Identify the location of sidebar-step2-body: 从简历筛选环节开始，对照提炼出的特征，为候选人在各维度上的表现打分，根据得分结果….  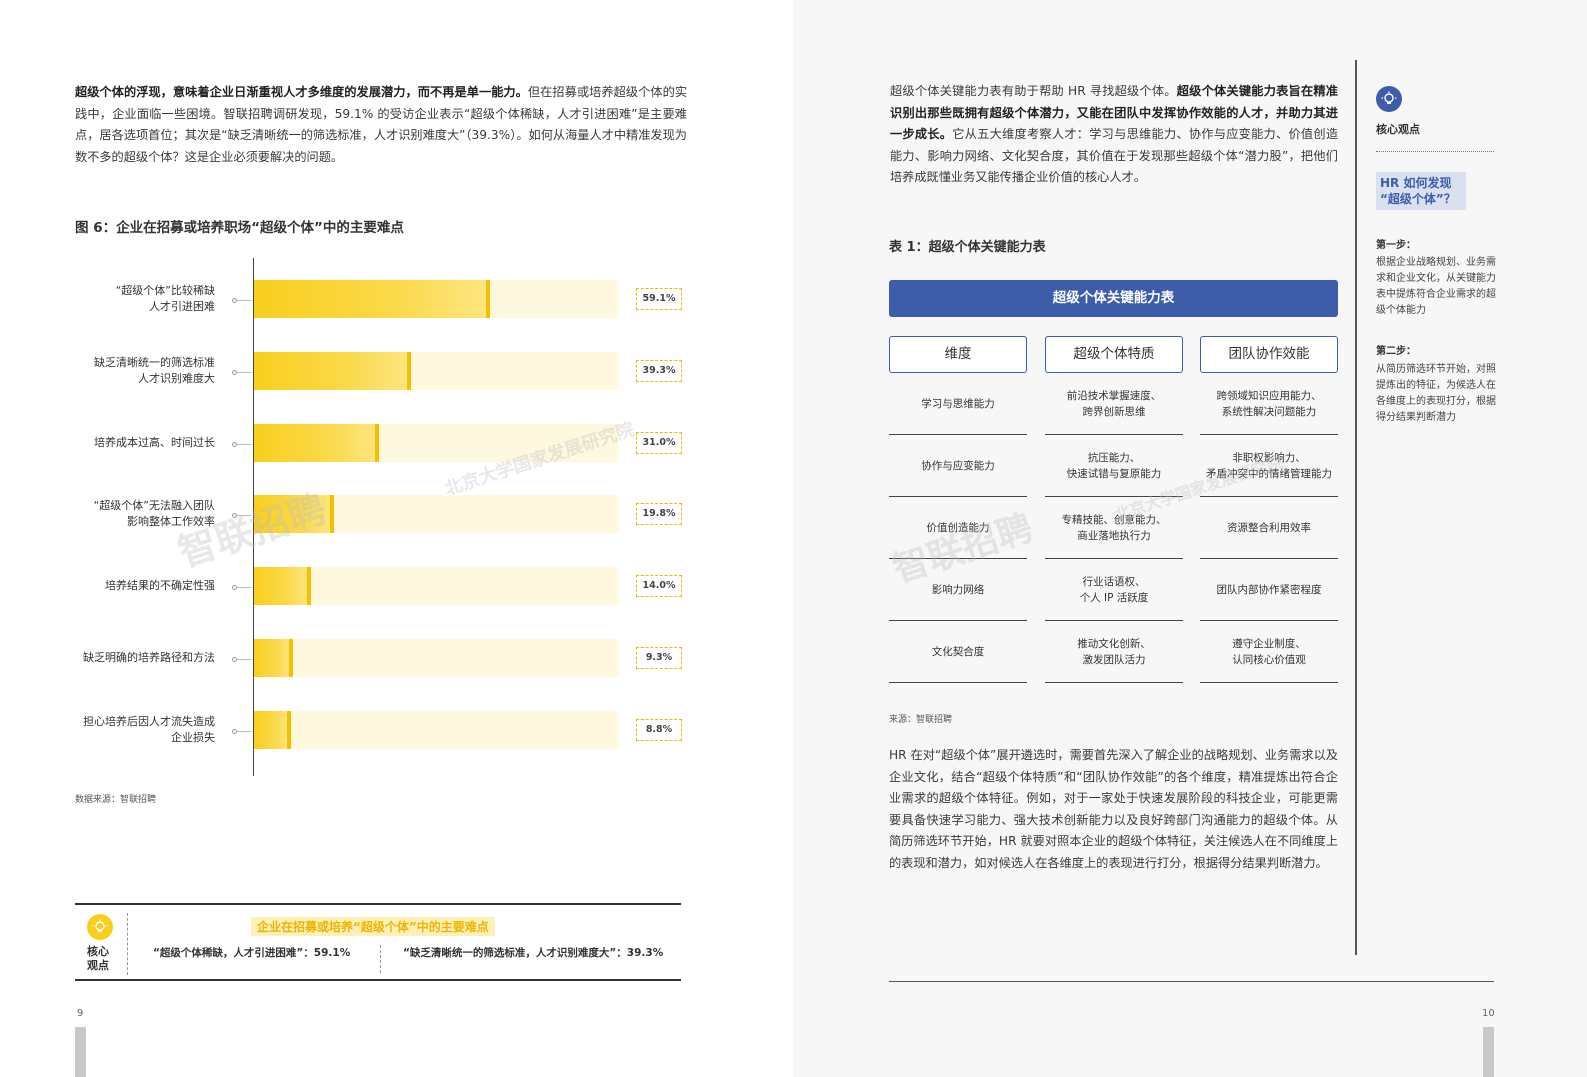
(1436, 393).